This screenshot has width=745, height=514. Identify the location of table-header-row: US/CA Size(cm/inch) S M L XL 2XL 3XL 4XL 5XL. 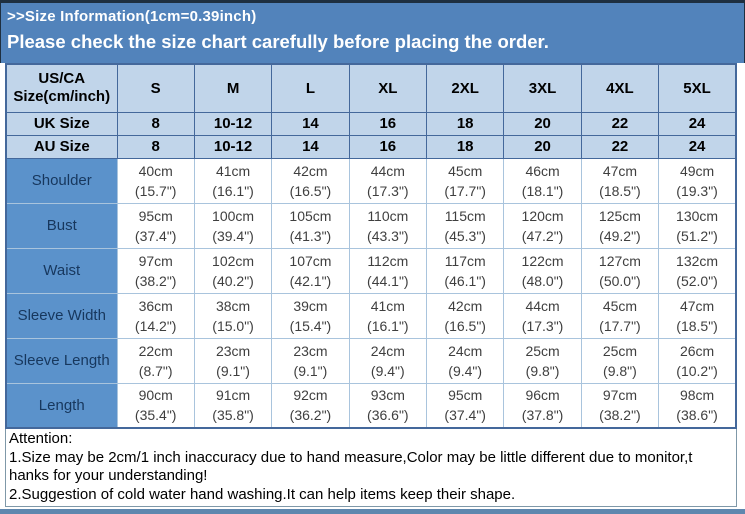
(371, 88).